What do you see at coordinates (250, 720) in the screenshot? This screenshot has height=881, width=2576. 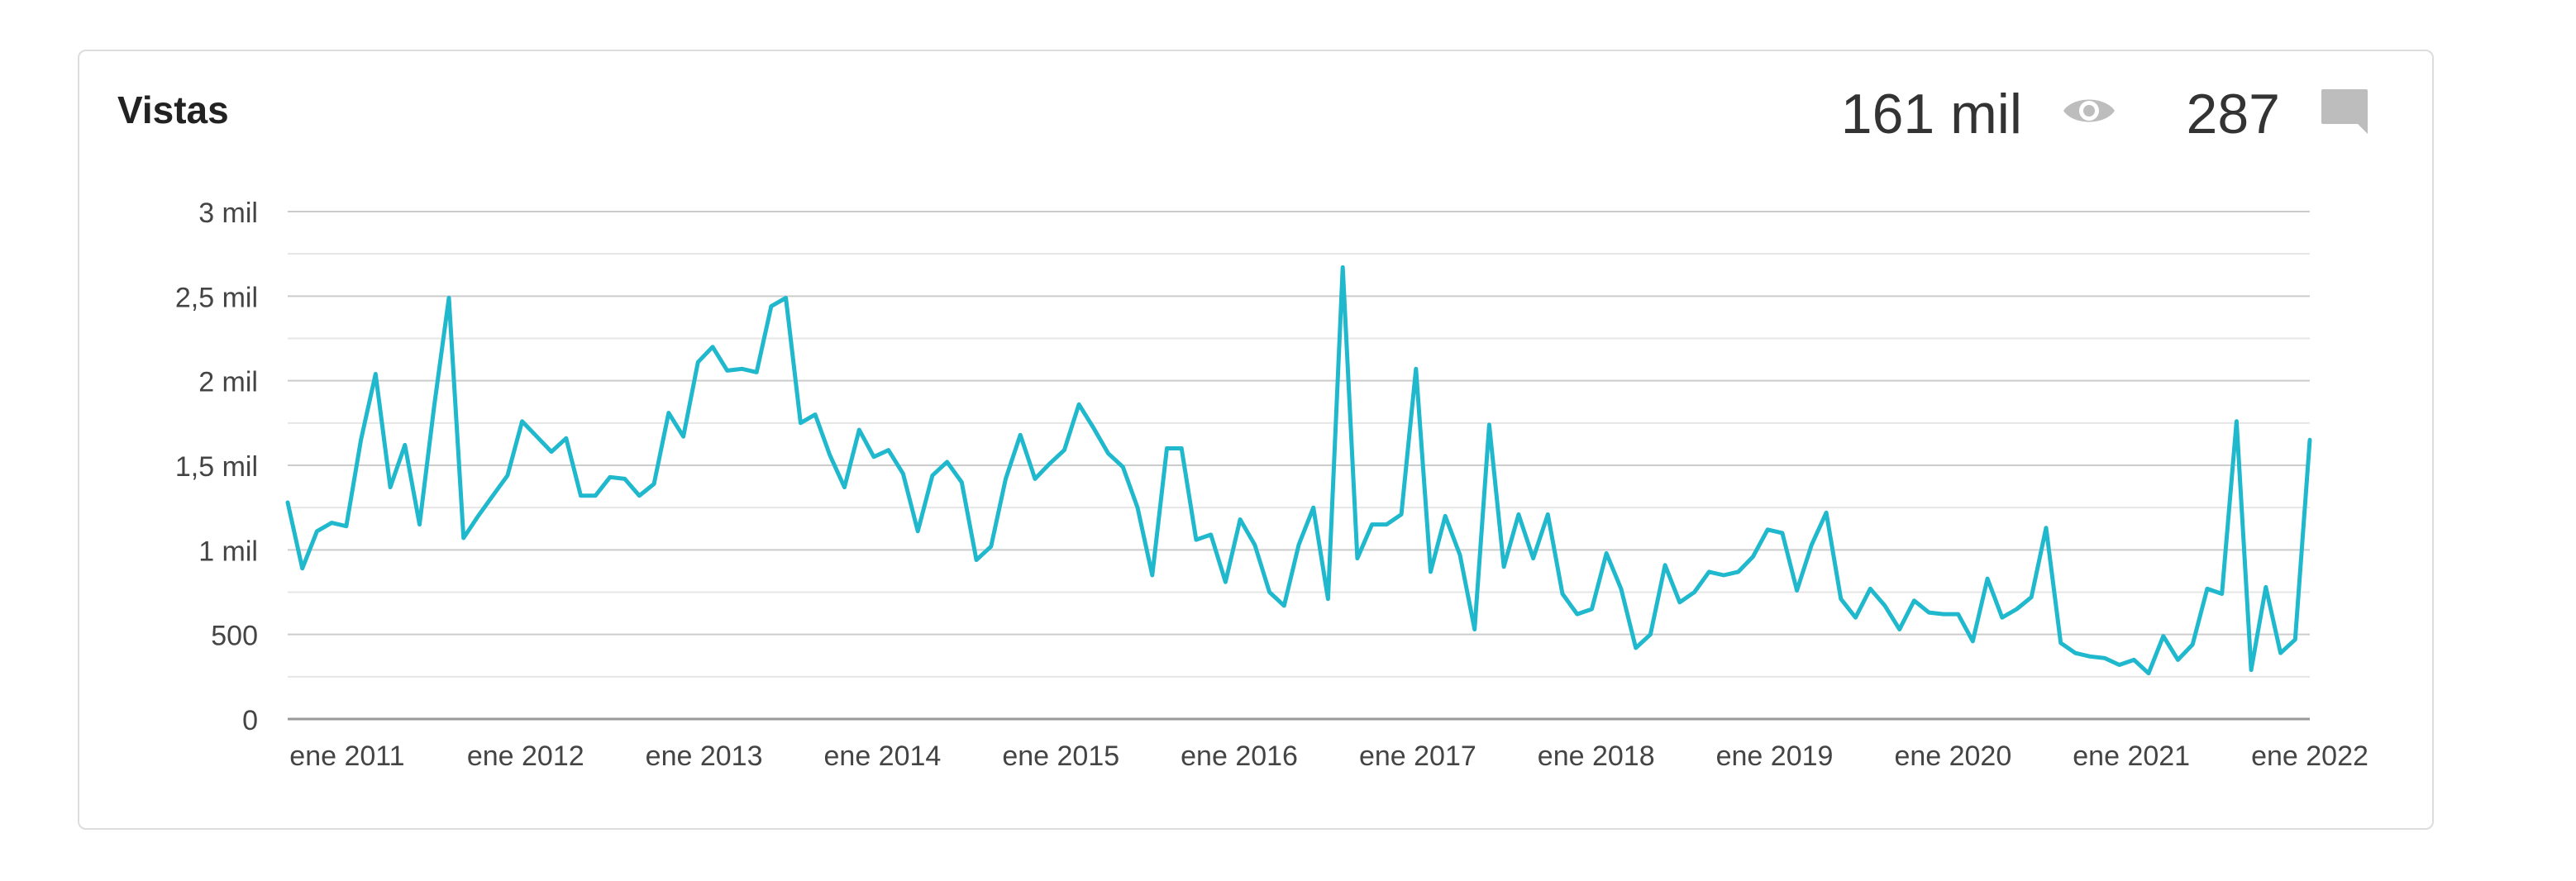 I see `y-tick-label: 0` at bounding box center [250, 720].